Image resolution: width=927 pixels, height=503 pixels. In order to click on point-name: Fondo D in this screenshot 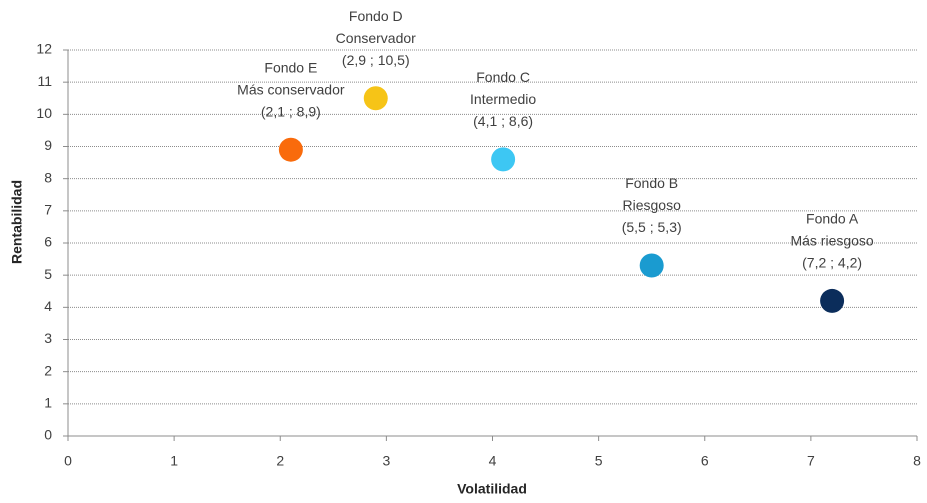, I will do `click(376, 16)`.